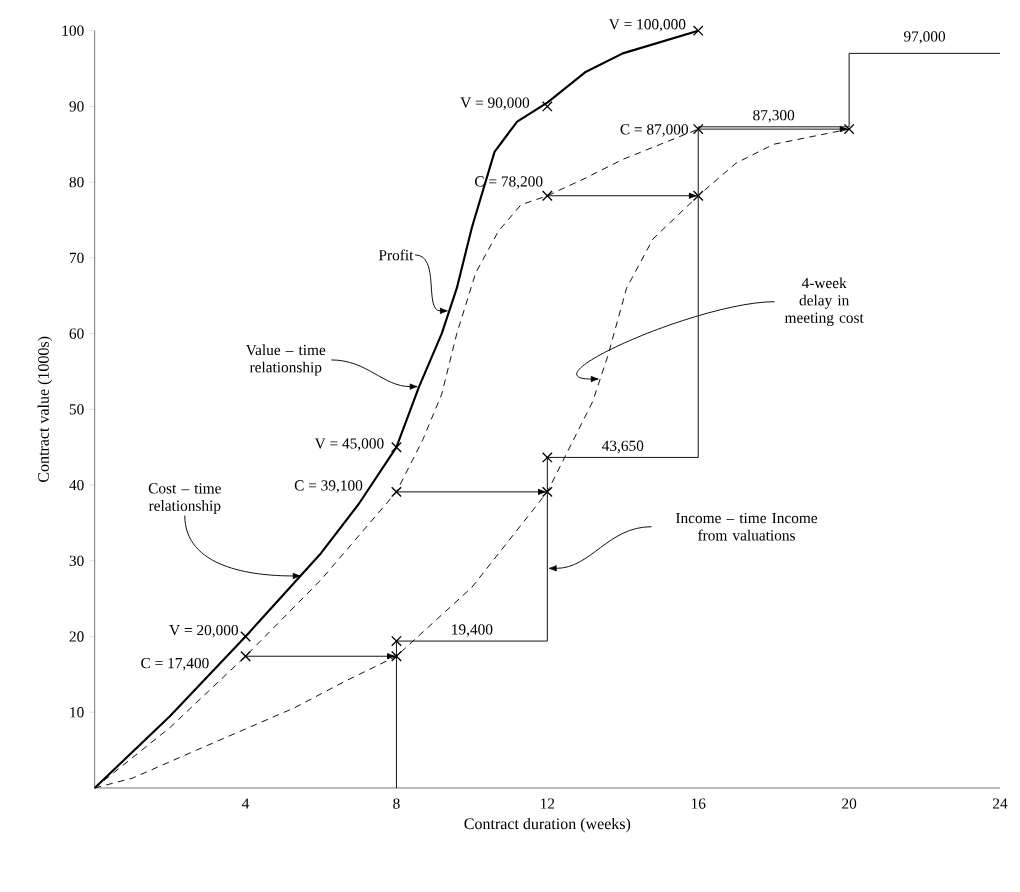 The image size is (1020, 892). Describe the element at coordinates (184, 498) in the screenshot. I see `annotation: Cost – time relationship` at that location.